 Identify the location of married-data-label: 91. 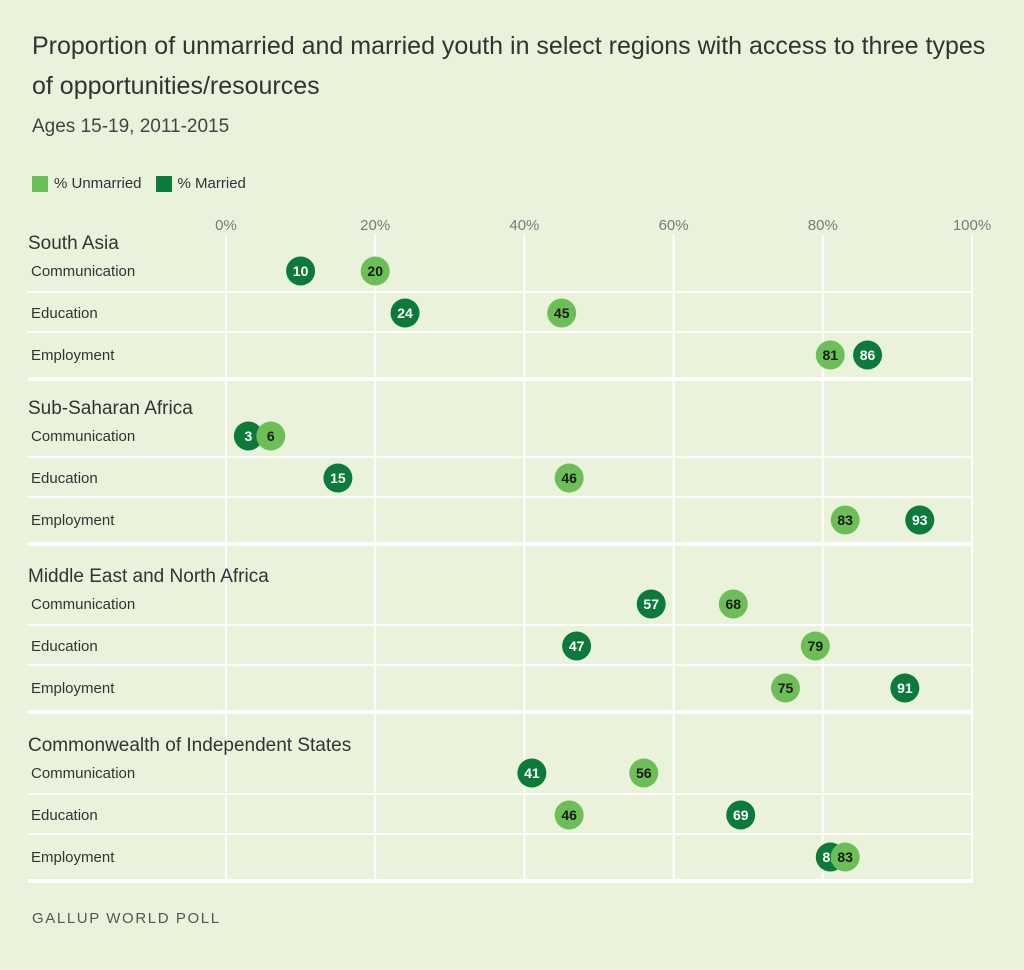
(905, 688).